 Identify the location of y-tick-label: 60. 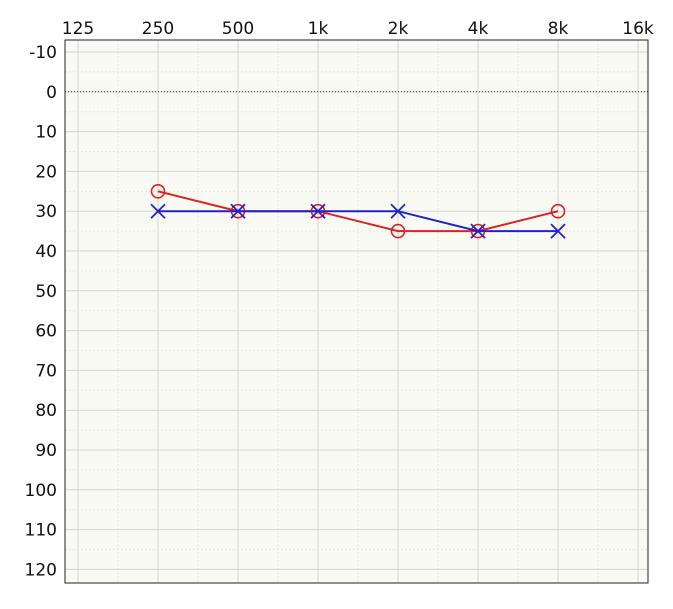
(46, 332).